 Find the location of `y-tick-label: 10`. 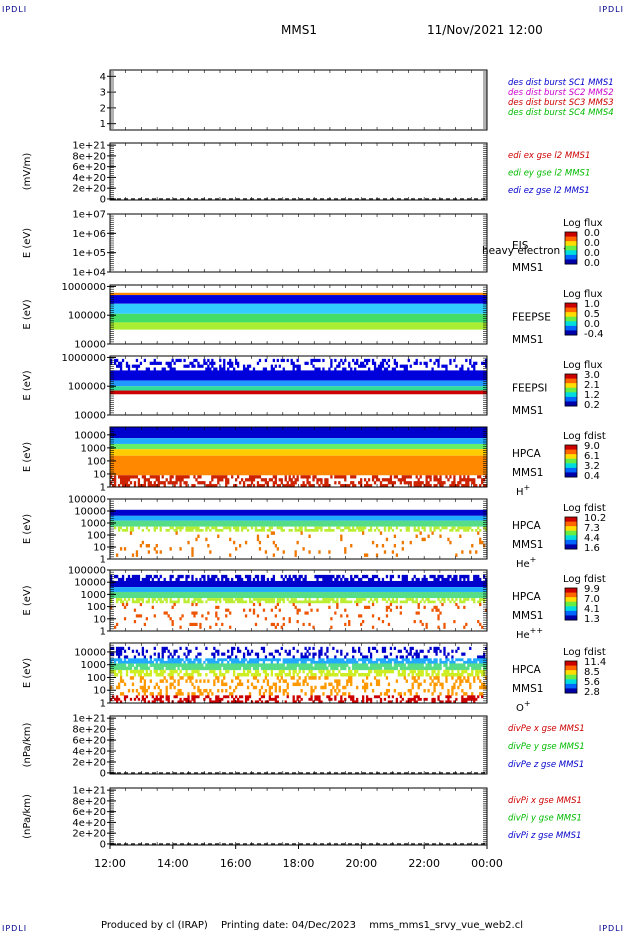

y-tick-label: 10 is located at coordinates (99, 619).